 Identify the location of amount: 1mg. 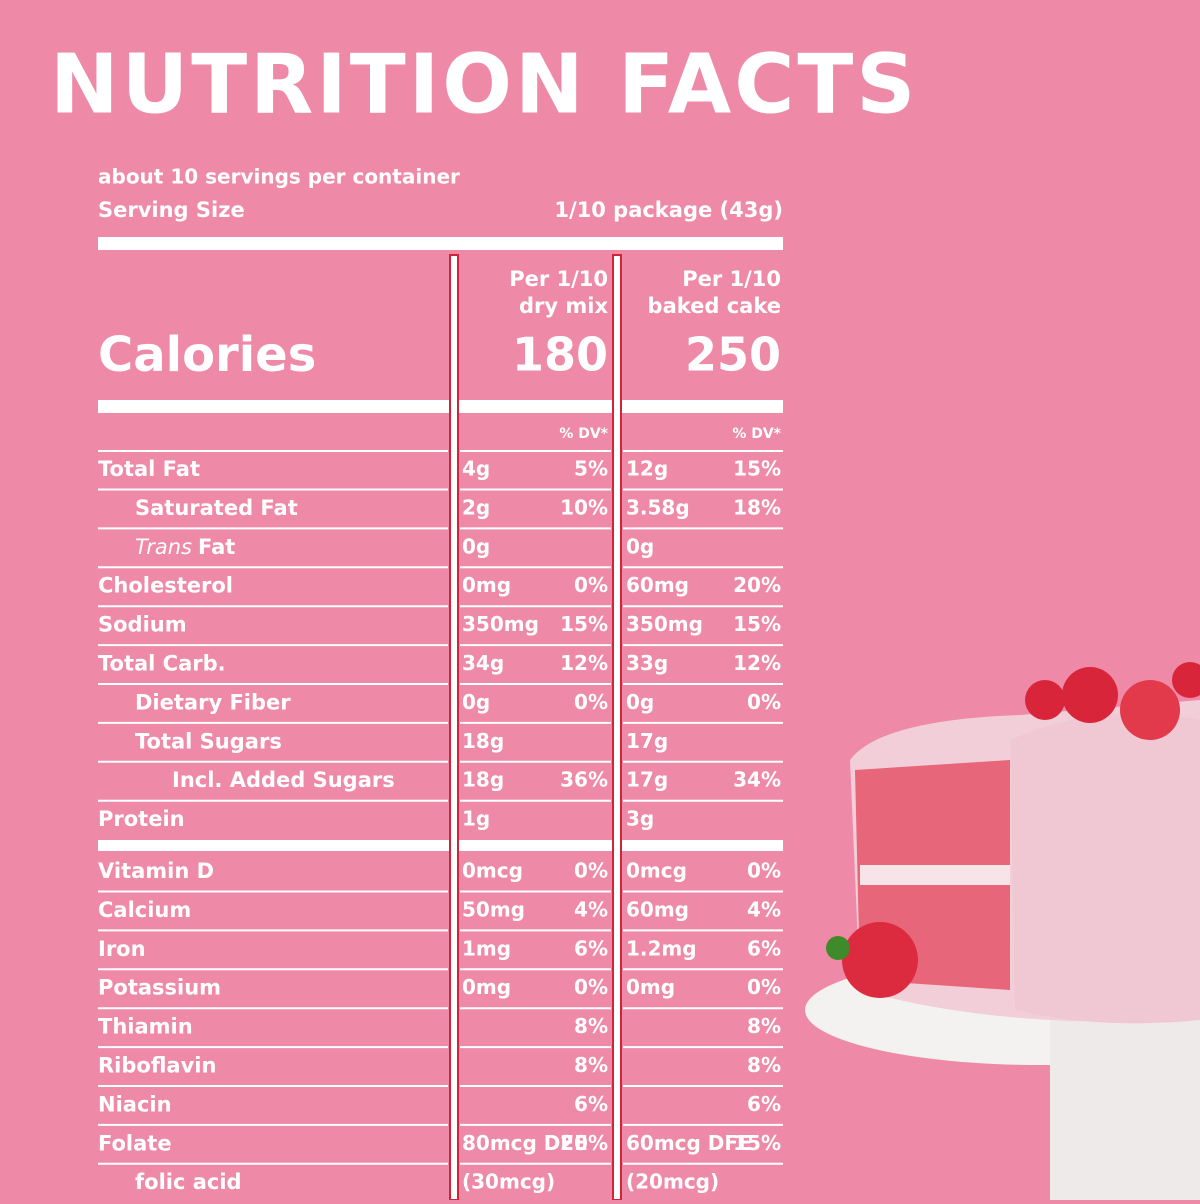
(486, 948).